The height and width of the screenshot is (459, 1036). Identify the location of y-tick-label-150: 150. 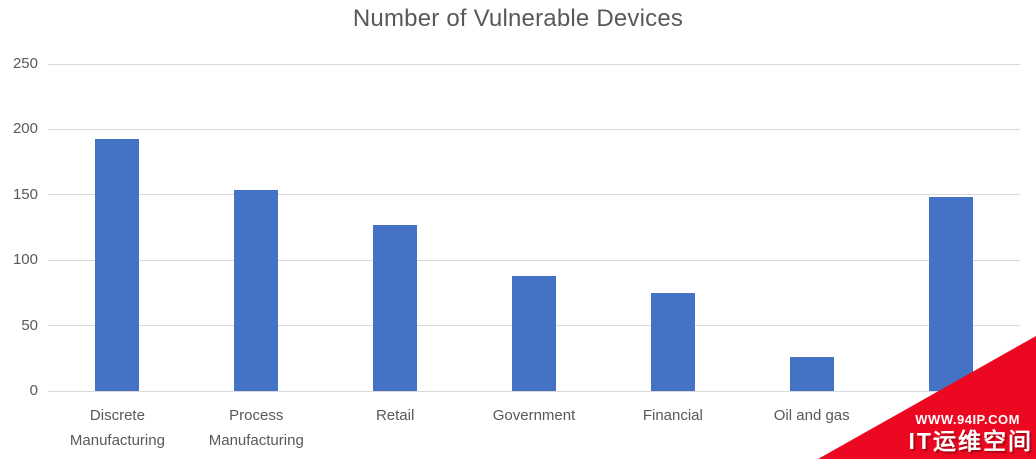
(25, 194).